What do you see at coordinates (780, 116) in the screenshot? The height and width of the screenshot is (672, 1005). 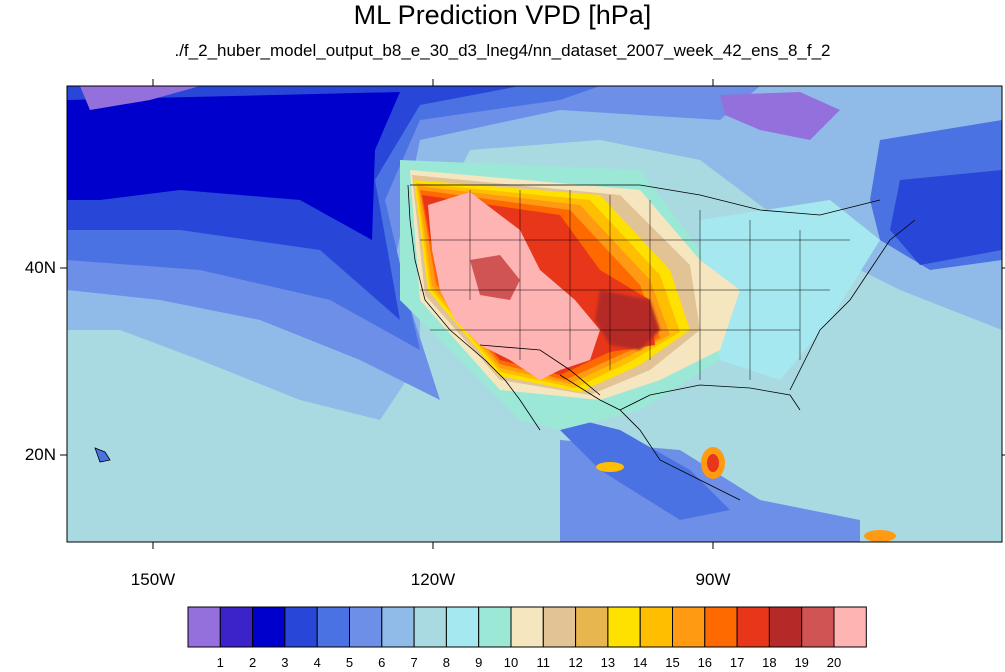 I see `field-canada-lavender` at bounding box center [780, 116].